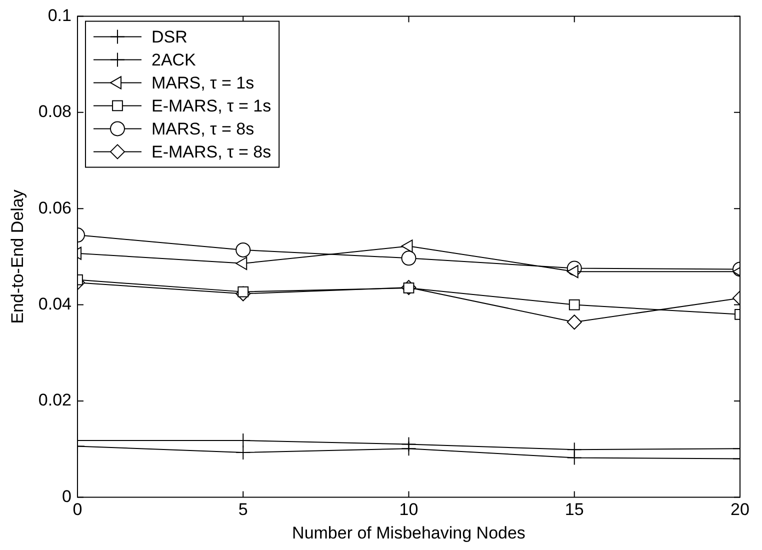 The width and height of the screenshot is (762, 550). What do you see at coordinates (67, 496) in the screenshot?
I see `y-tick-label: 0` at bounding box center [67, 496].